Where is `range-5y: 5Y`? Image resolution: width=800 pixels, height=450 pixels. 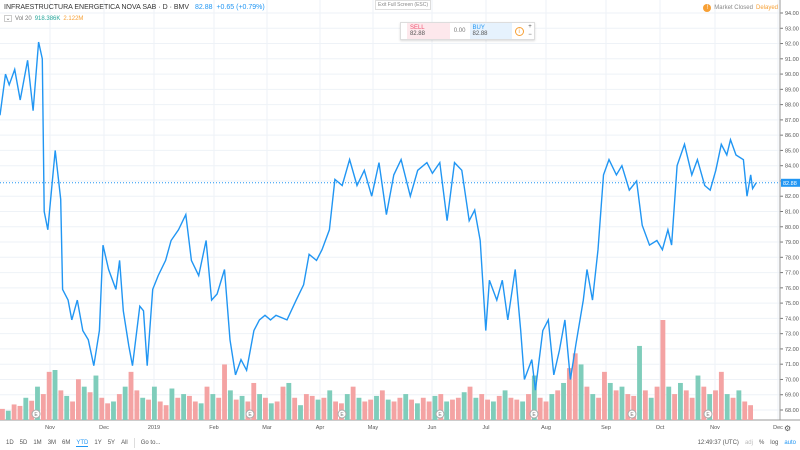
range-5y: 5Y is located at coordinates (111, 442).